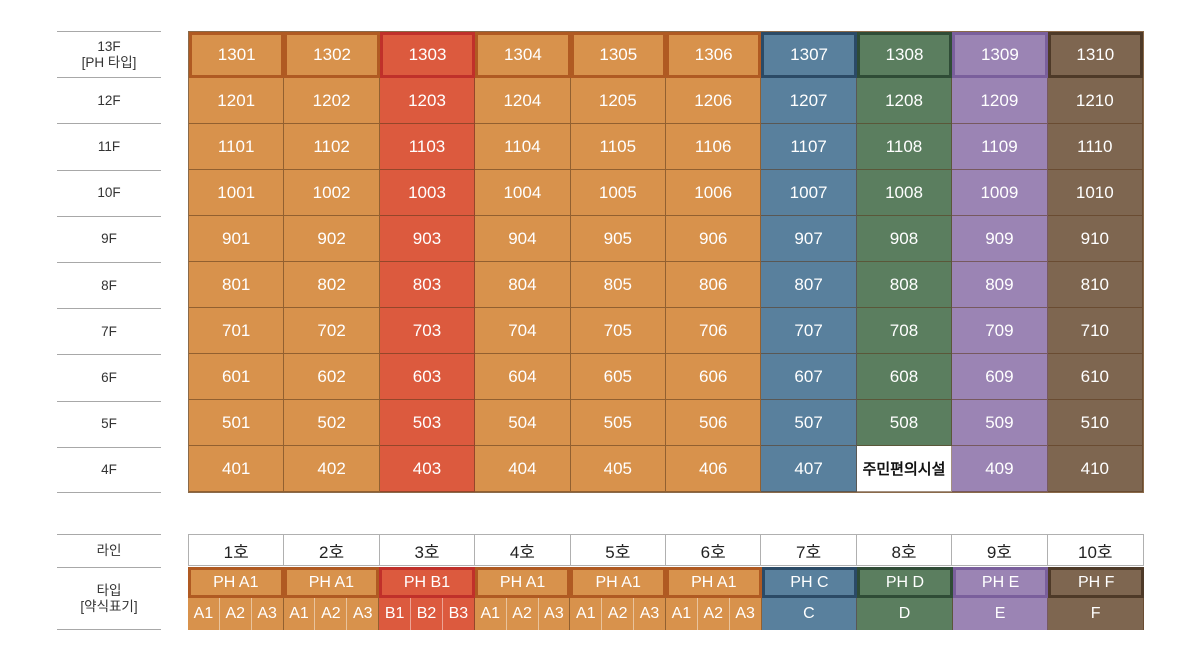 The image size is (1200, 666). What do you see at coordinates (523, 469) in the screenshot?
I see `unit-cell: 404` at bounding box center [523, 469].